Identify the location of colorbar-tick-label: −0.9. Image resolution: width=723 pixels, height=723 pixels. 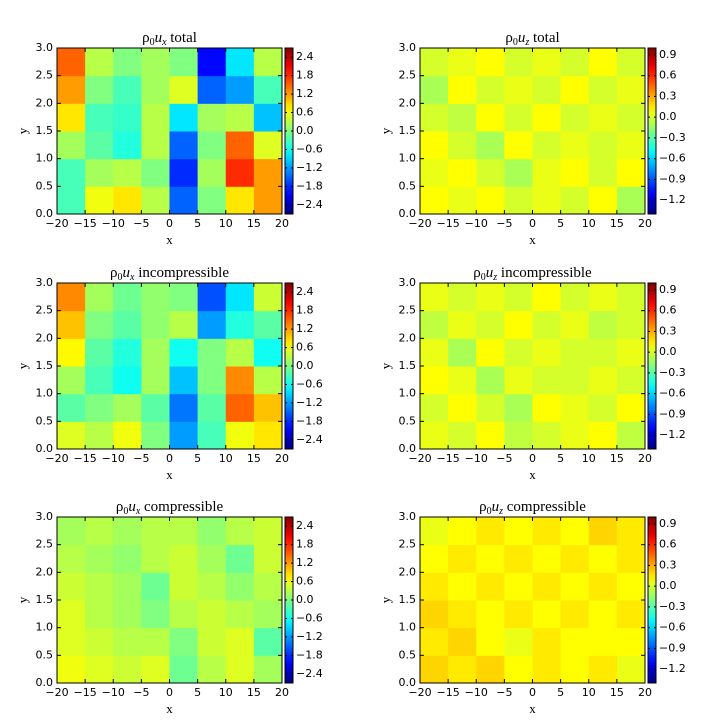
(672, 178).